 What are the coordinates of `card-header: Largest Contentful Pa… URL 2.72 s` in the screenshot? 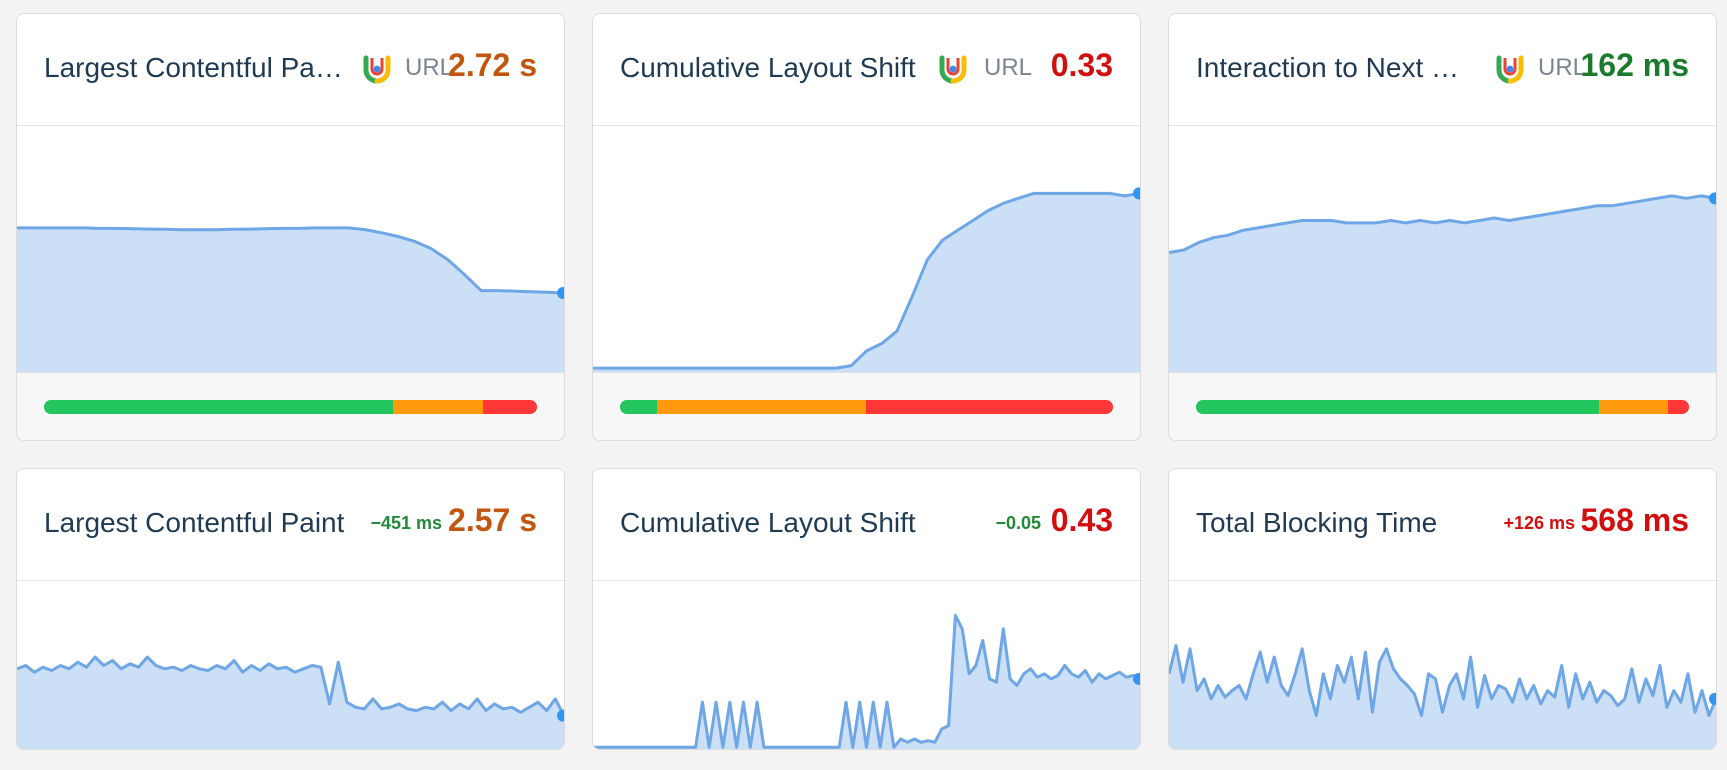 It's located at (290, 70).